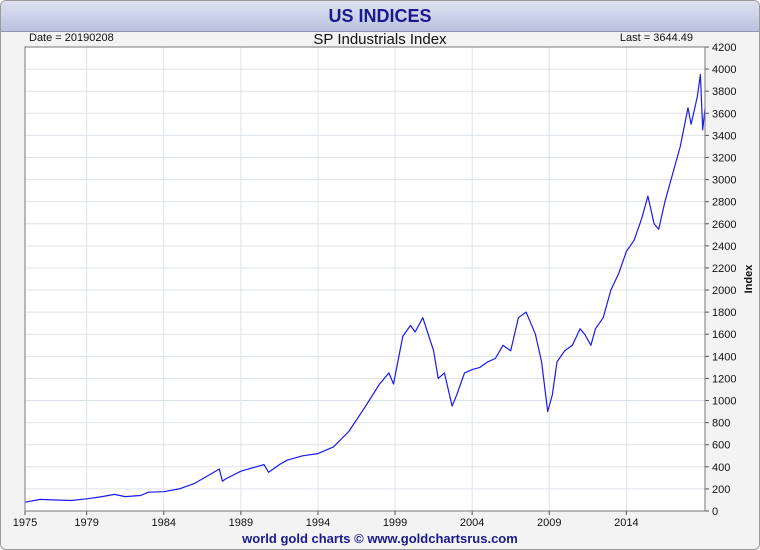 This screenshot has width=760, height=550. I want to click on y-tick-label: 1600, so click(724, 335).